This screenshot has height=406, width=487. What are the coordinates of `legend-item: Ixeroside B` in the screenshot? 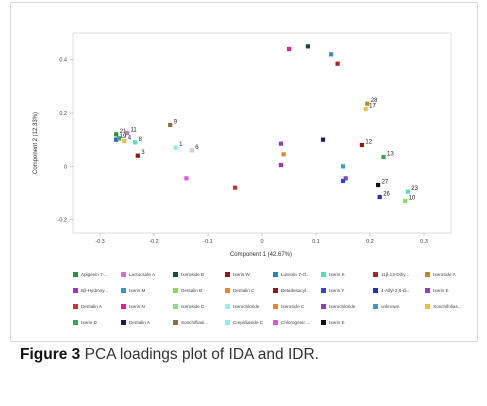 It's located at (188, 274).